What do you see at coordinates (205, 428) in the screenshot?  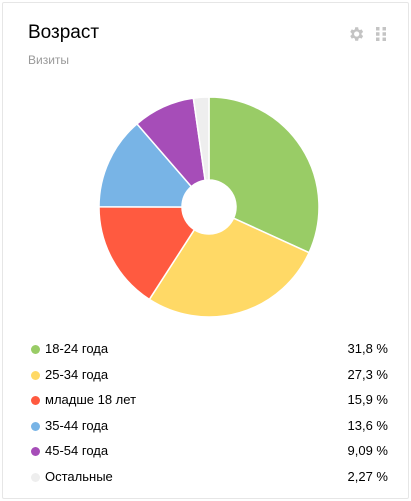 I see `legend-item: 35-44 года 13,6 %` at bounding box center [205, 428].